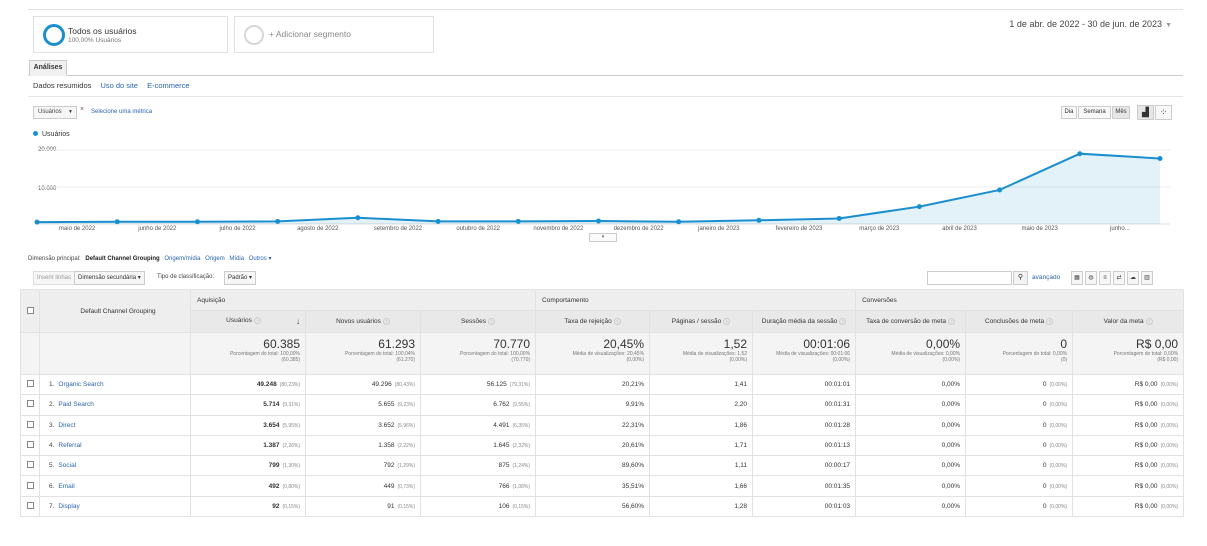  Describe the element at coordinates (67, 425) in the screenshot. I see `channel-link: Direct` at that location.